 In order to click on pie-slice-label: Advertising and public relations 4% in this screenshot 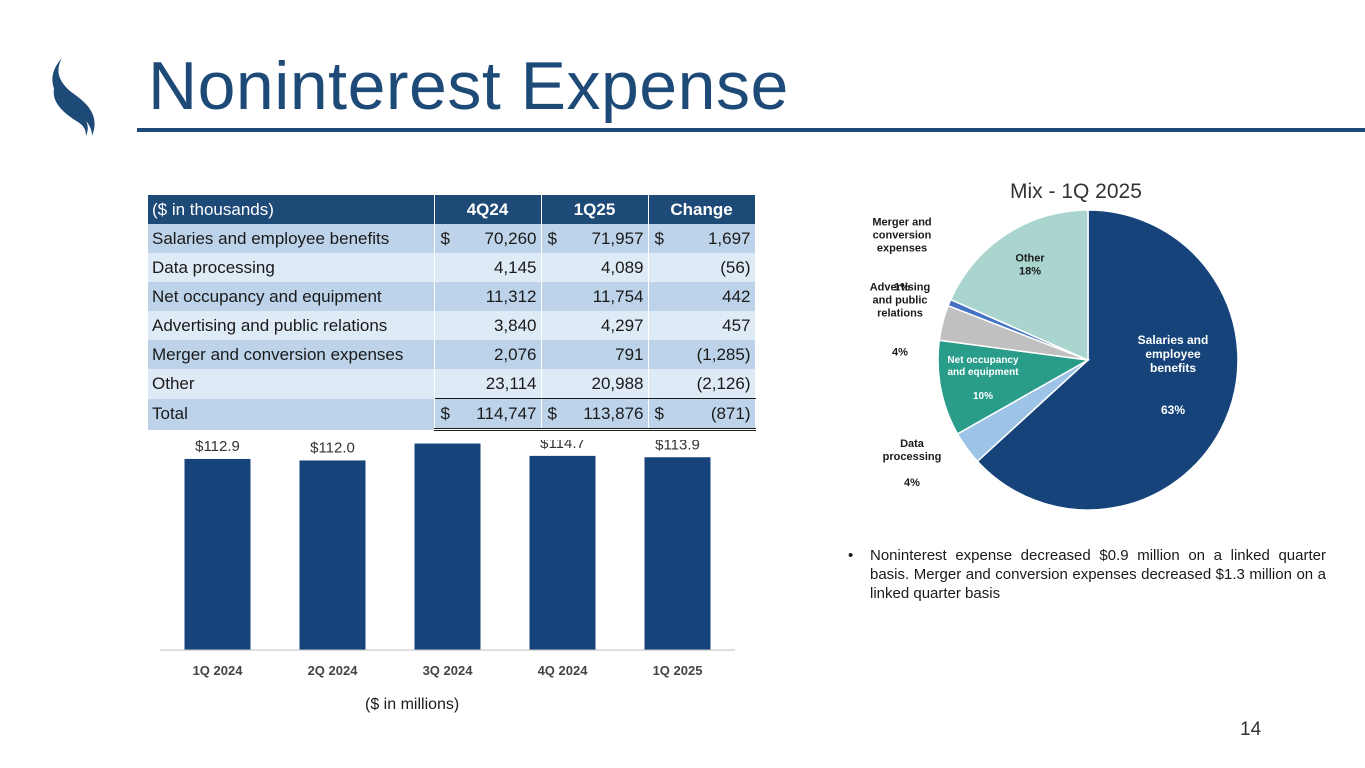, I will do `click(900, 320)`.